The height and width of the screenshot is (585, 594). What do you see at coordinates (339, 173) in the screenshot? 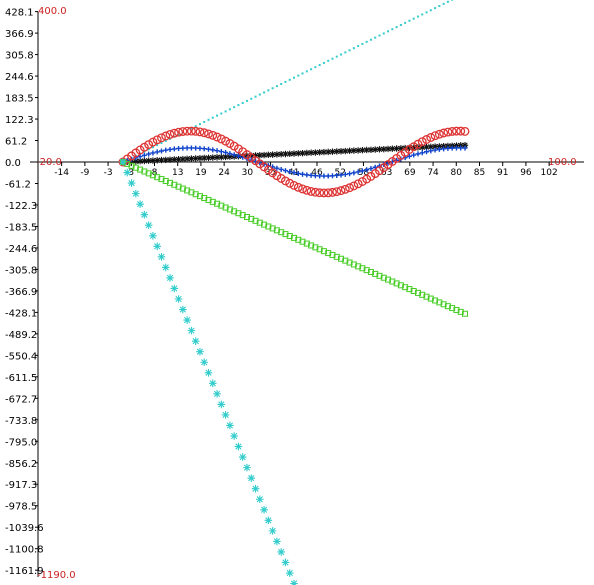
I see `x-tick-label: 52` at bounding box center [339, 173].